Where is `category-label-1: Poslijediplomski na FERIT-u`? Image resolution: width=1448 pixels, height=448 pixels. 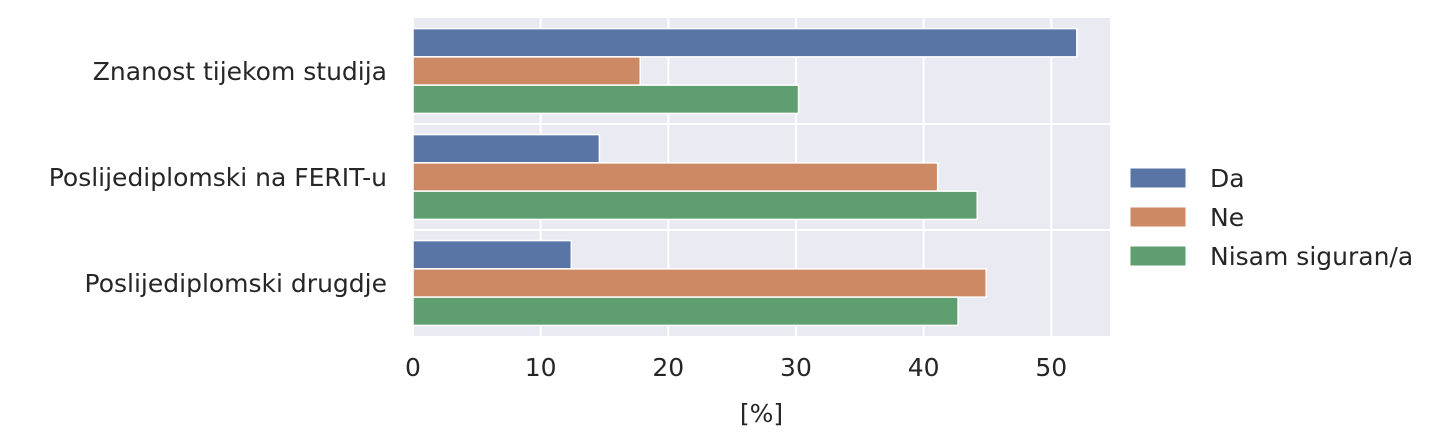 category-label-1: Poslijediplomski na FERIT-u is located at coordinates (218, 177).